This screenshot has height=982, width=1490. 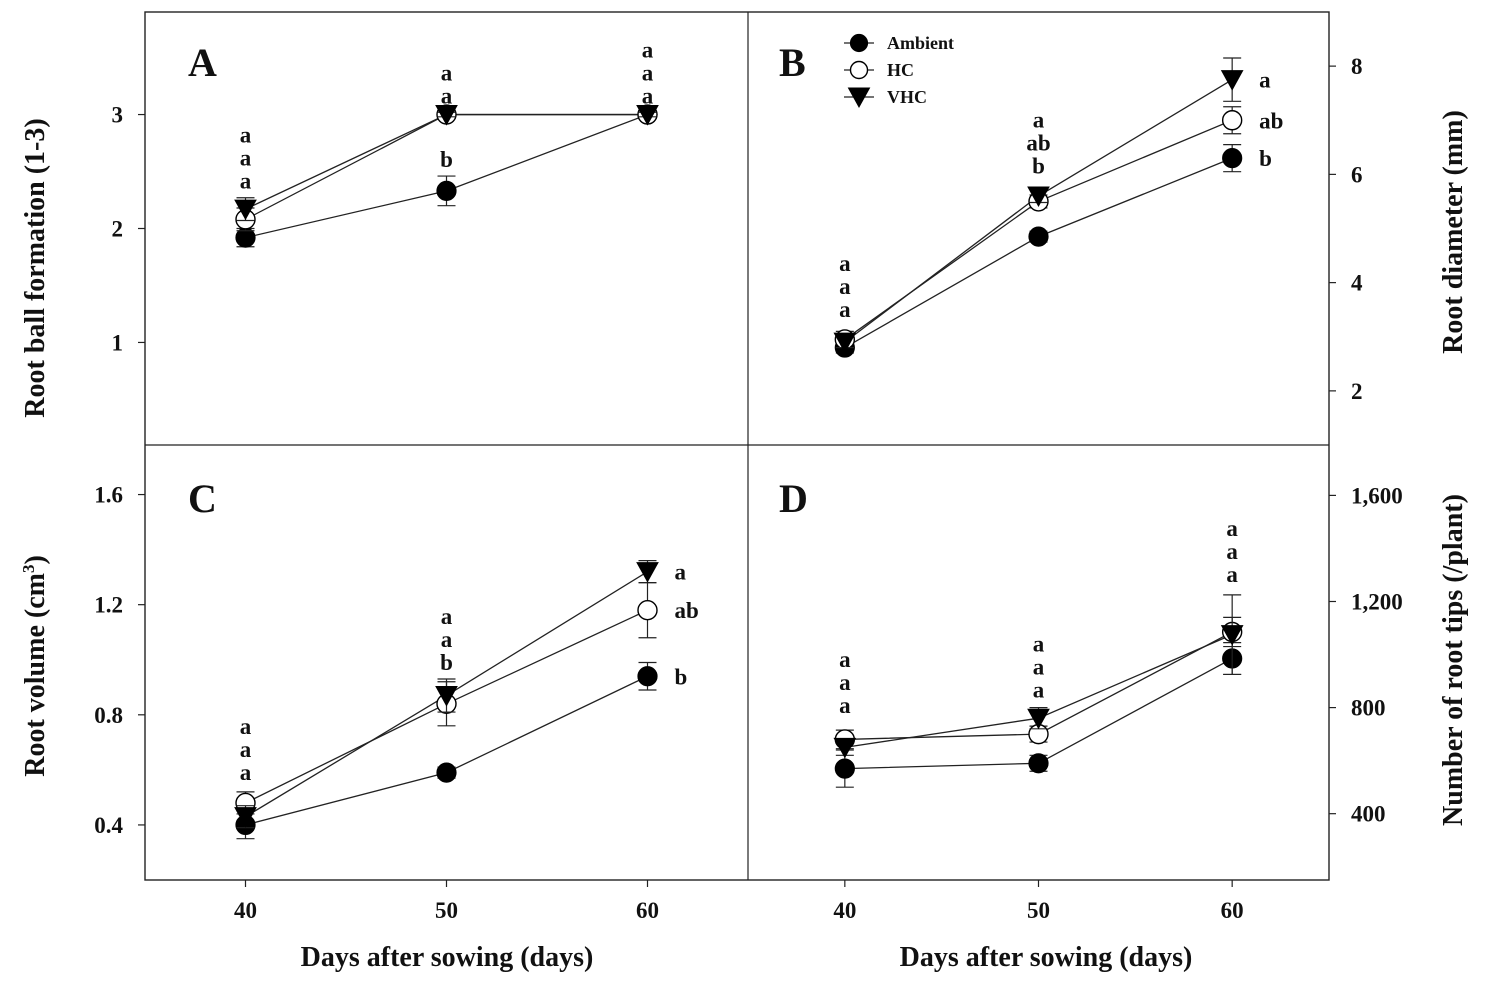 What do you see at coordinates (648, 72) in the screenshot?
I see `sig-letter-a-3-1: a` at bounding box center [648, 72].